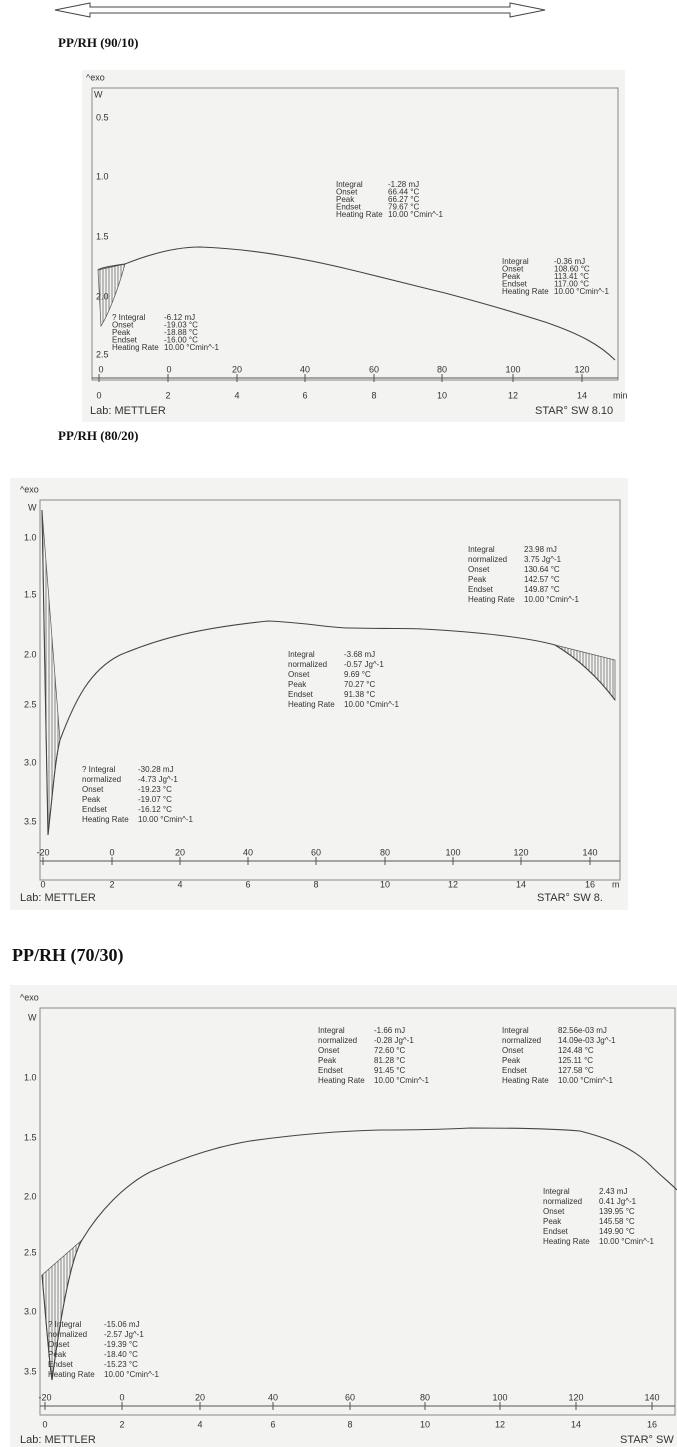  Describe the element at coordinates (651, 1397) in the screenshot. I see `temperature-tick-label: 140` at that location.